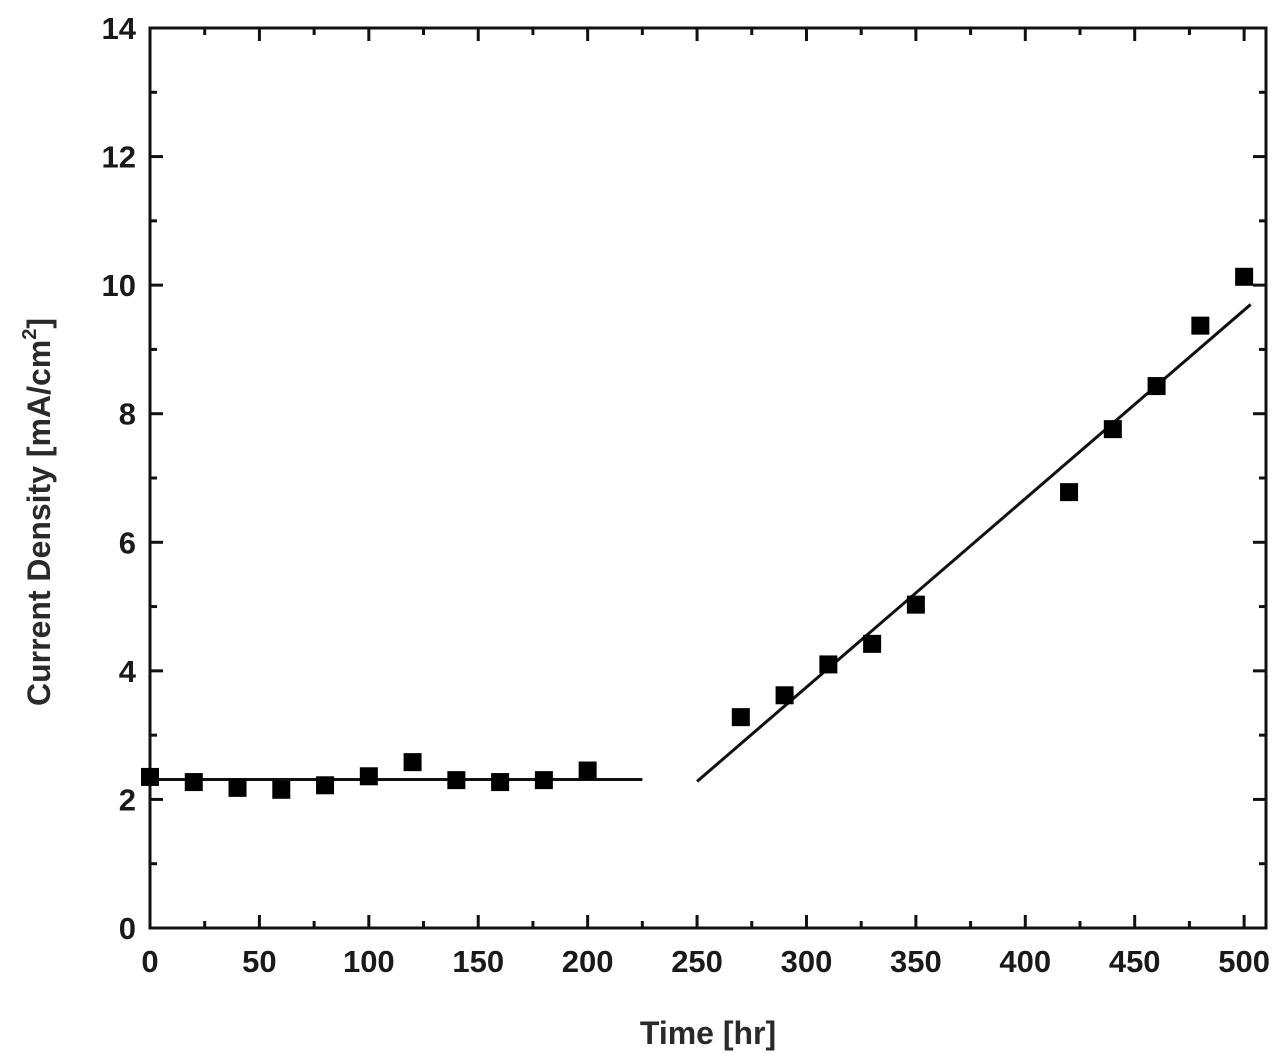  I want to click on x-tick-label: 200, so click(588, 961).